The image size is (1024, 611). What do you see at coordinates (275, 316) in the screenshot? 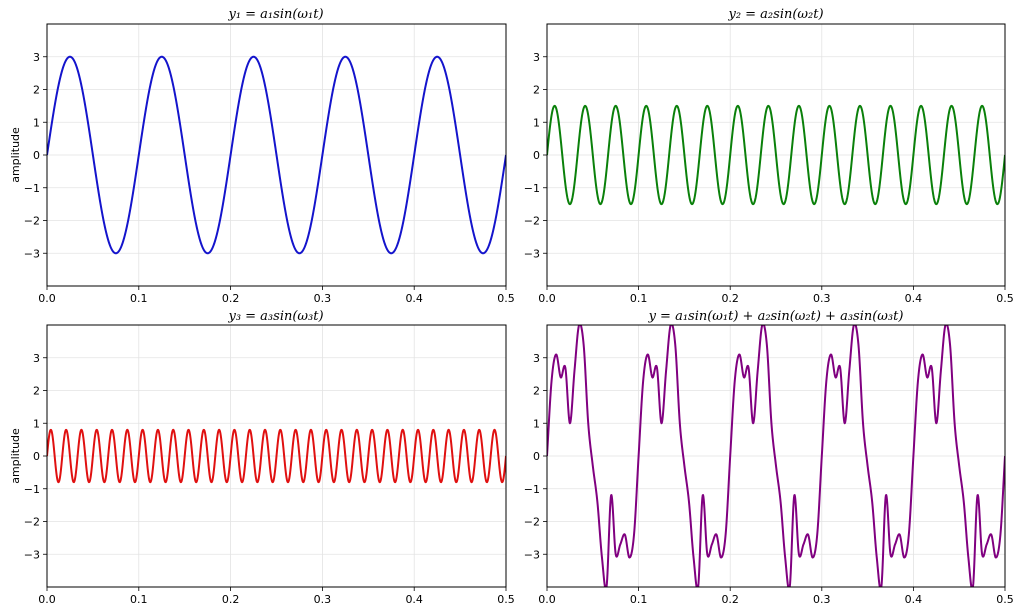
I see `subplot-title: y₃ = a₃sin(ω₃t)` at bounding box center [275, 316].